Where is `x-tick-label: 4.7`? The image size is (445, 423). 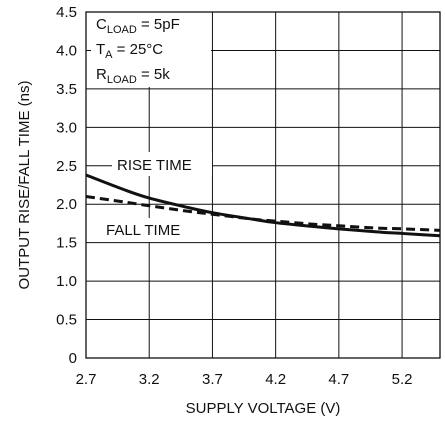
x-tick-label: 4.7 is located at coordinates (338, 379).